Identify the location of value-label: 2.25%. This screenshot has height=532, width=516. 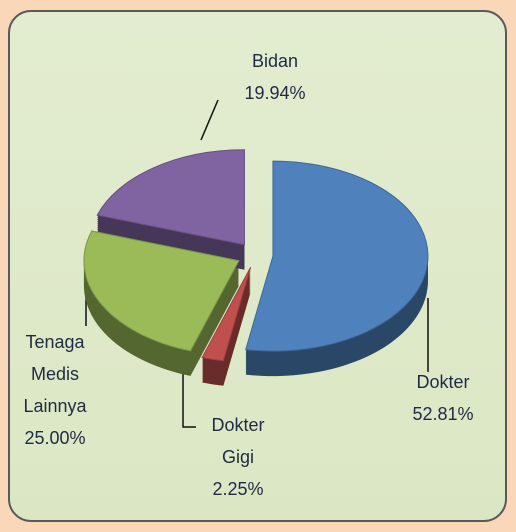
(237, 489).